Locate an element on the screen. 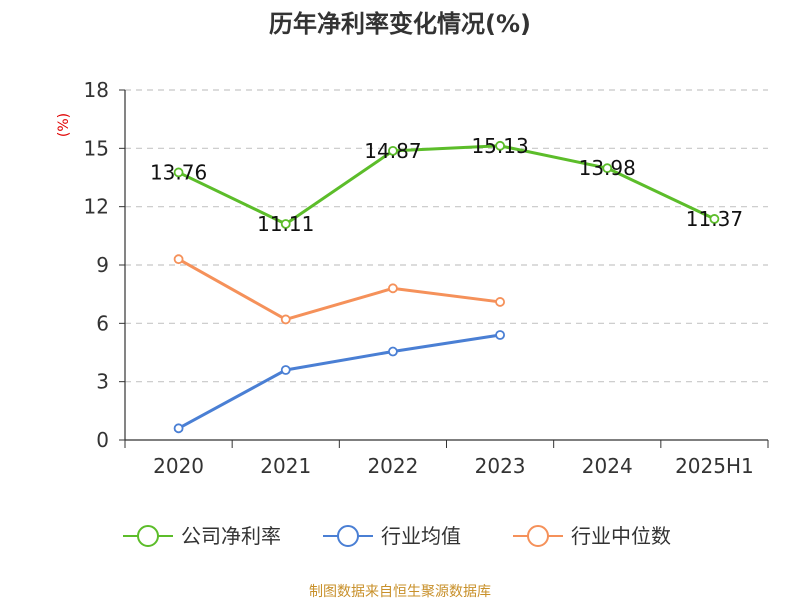  legend-item: 行业中位数 is located at coordinates (592, 536).